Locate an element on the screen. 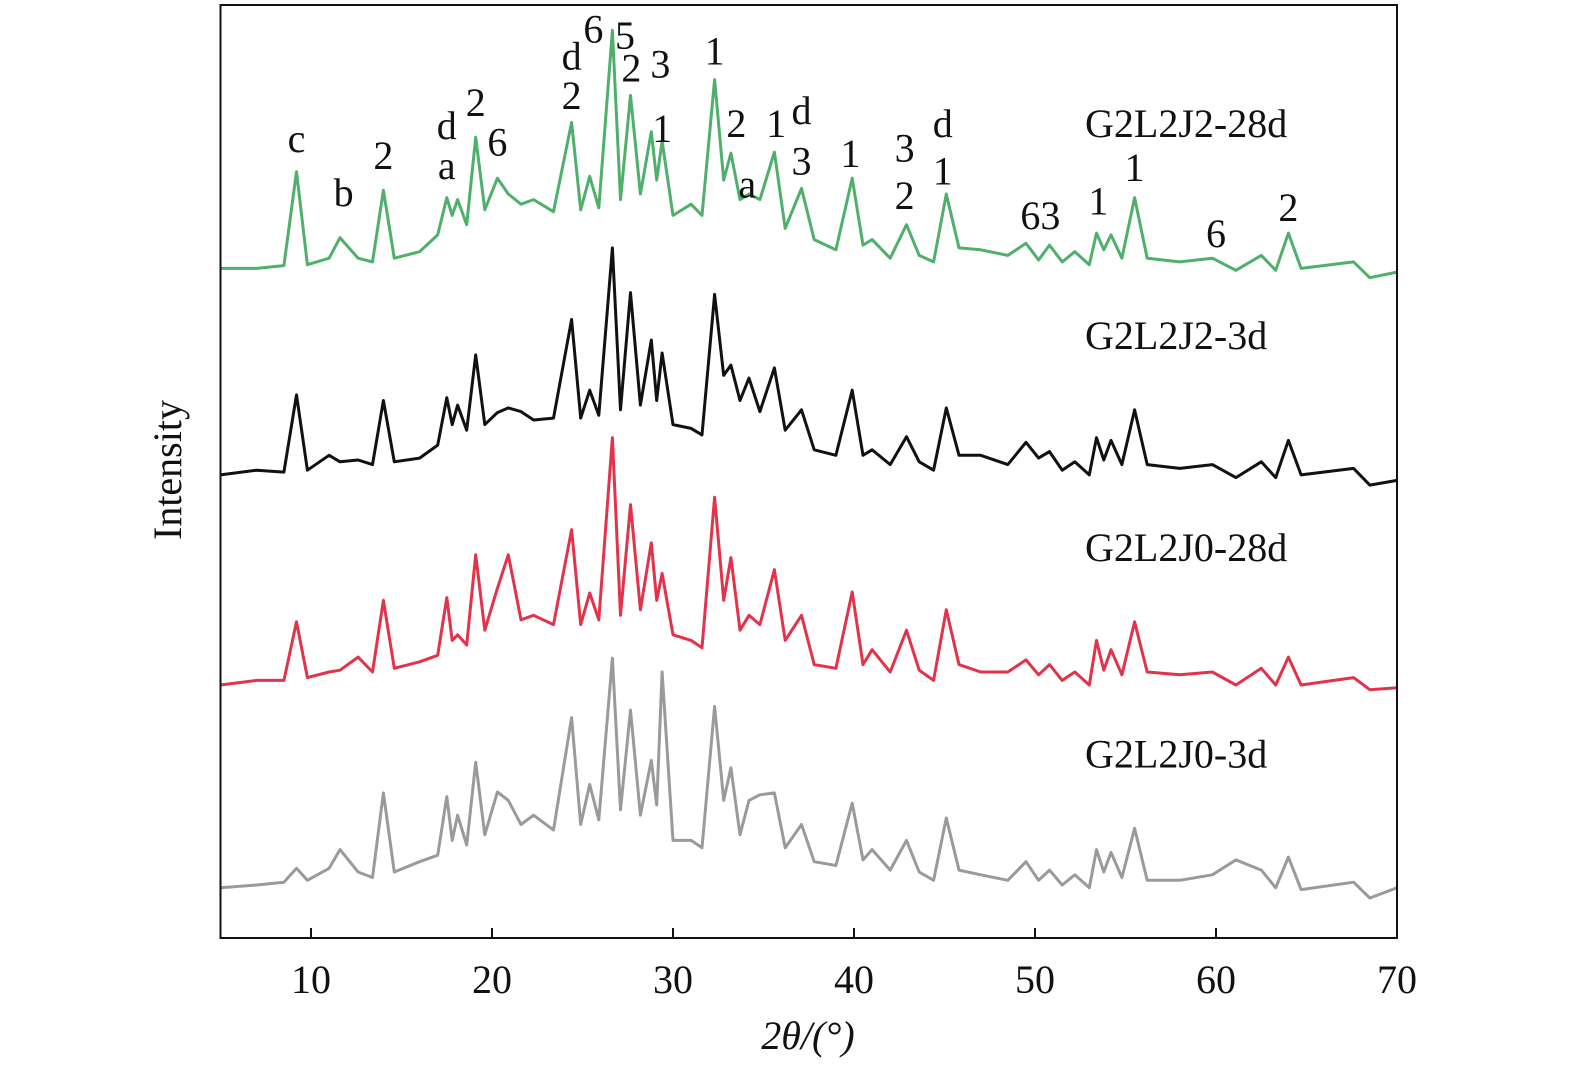 This screenshot has height=1079, width=1575. peak-label: b is located at coordinates (344, 192).